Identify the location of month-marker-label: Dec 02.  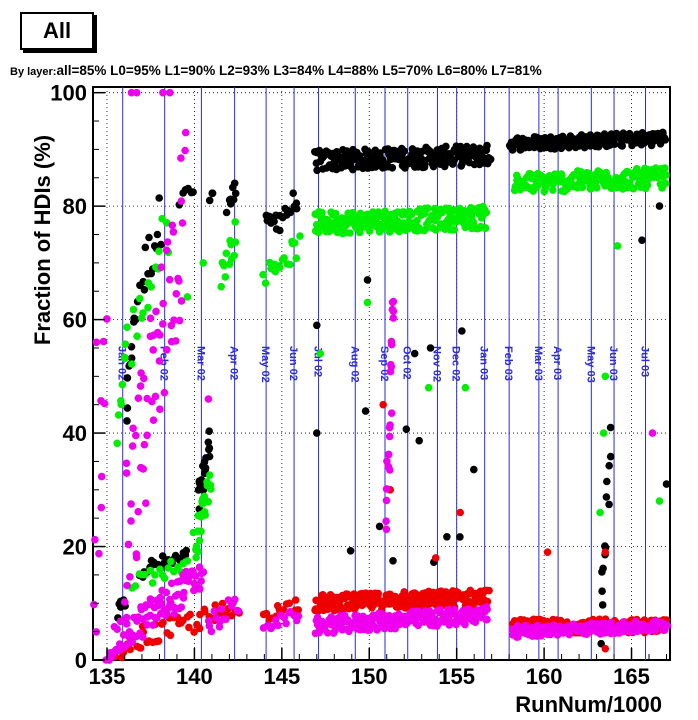
(456, 363).